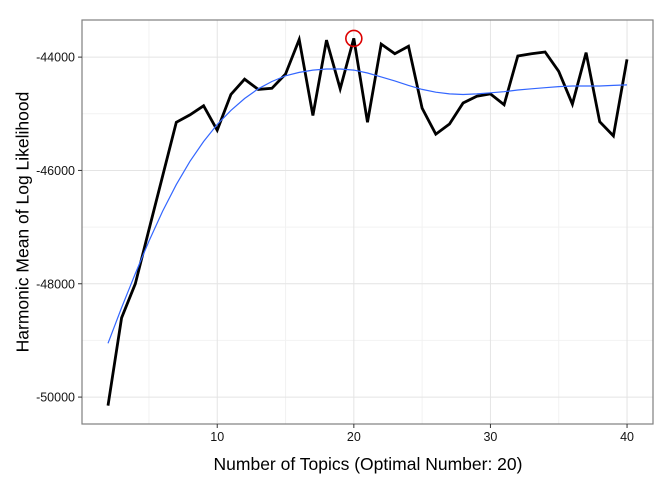 The image size is (672, 480). I want to click on optimal-point-circle, so click(354, 38).